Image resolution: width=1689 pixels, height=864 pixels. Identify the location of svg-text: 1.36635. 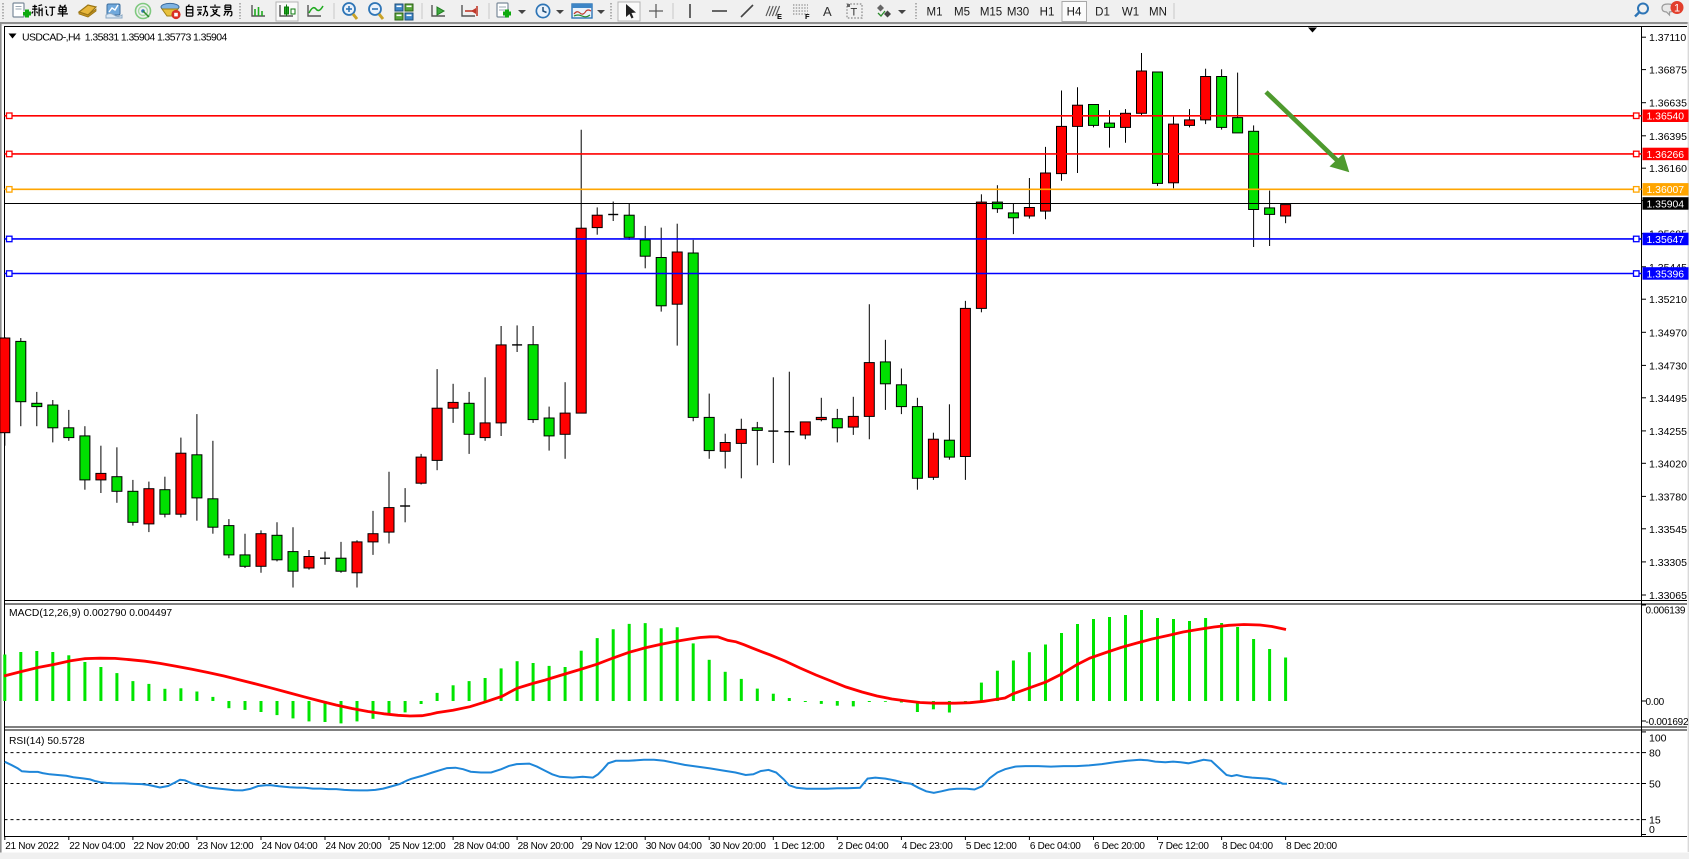
(1668, 104).